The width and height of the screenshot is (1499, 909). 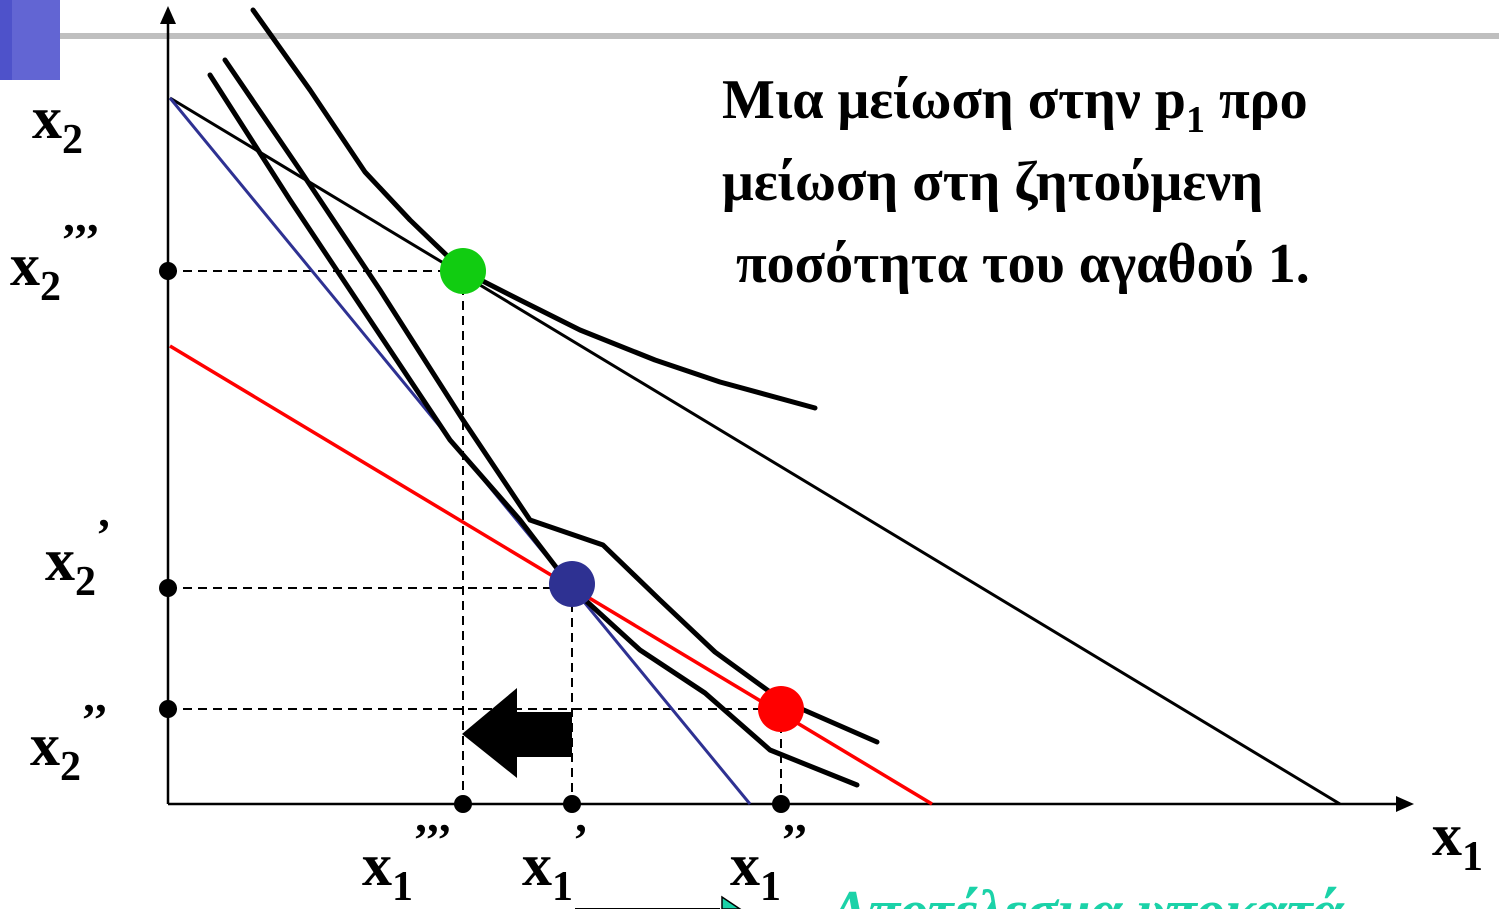 I want to click on point-final-bundle, so click(x=463, y=271).